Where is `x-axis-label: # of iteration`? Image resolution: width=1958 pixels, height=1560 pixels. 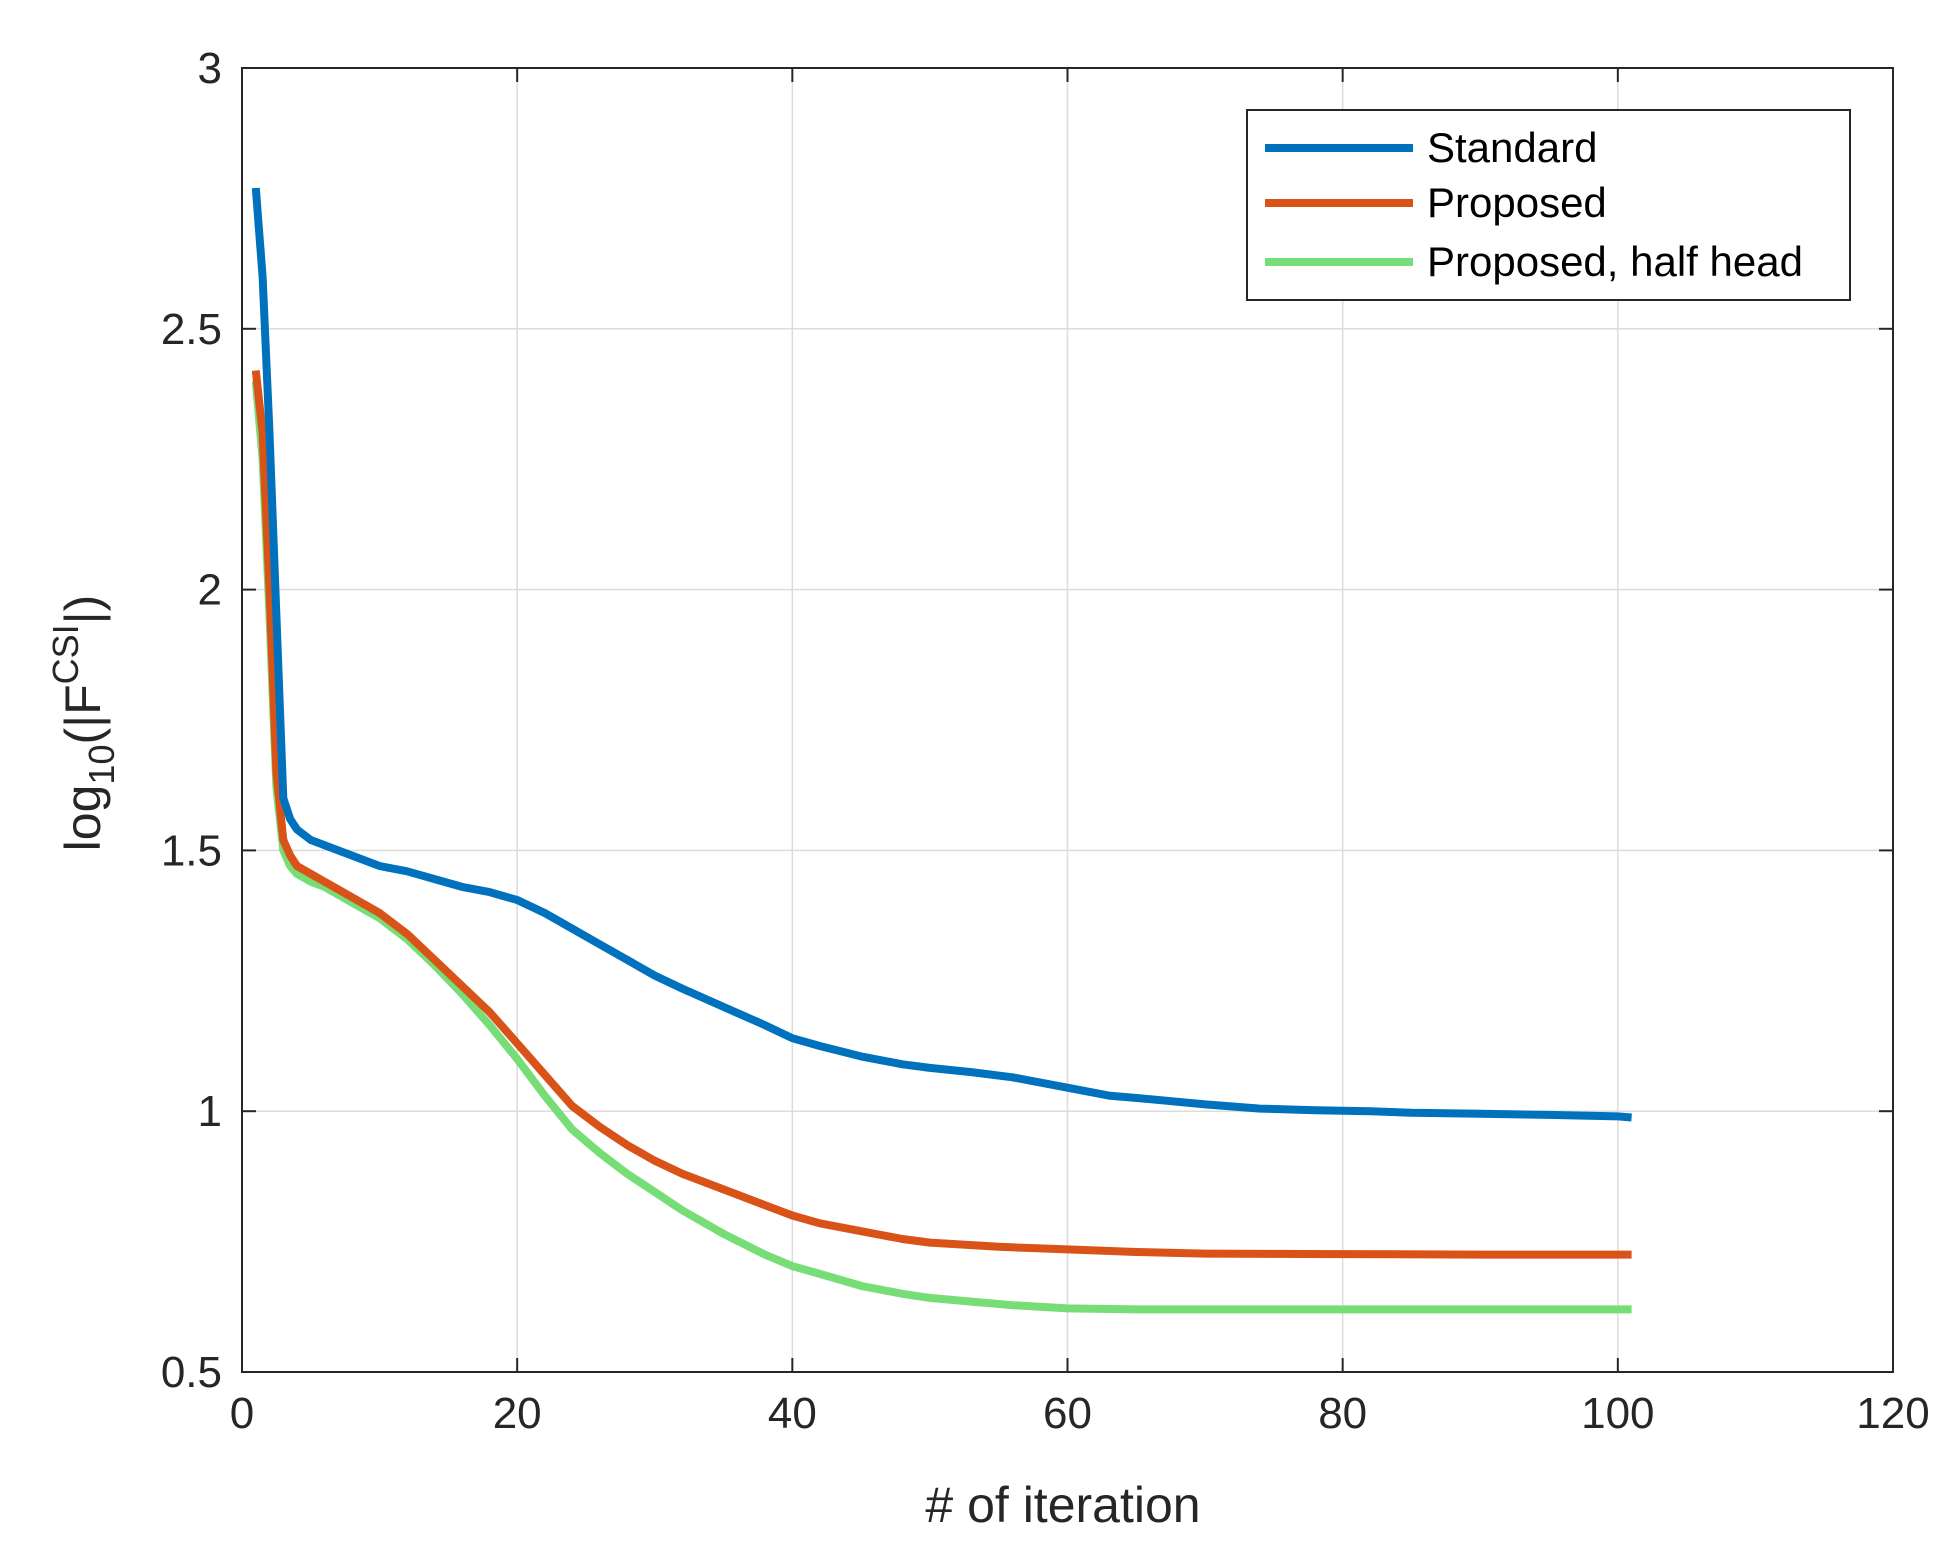
x-axis-label: # of iteration is located at coordinates (1062, 1505).